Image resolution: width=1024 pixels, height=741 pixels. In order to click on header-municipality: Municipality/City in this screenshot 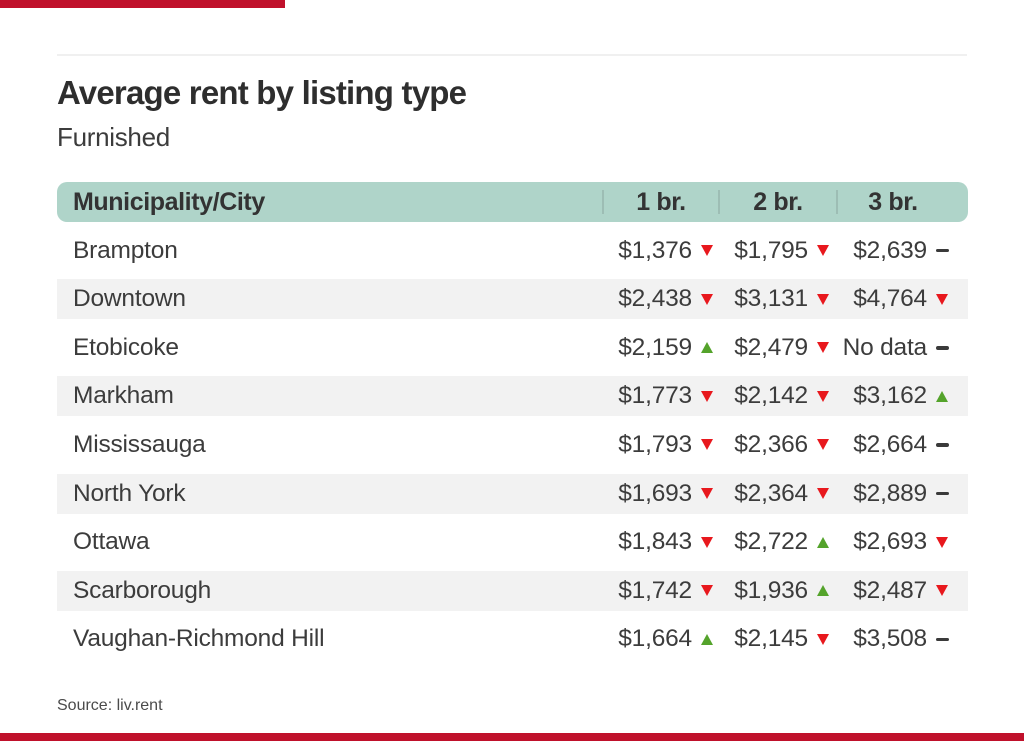, I will do `click(169, 201)`.